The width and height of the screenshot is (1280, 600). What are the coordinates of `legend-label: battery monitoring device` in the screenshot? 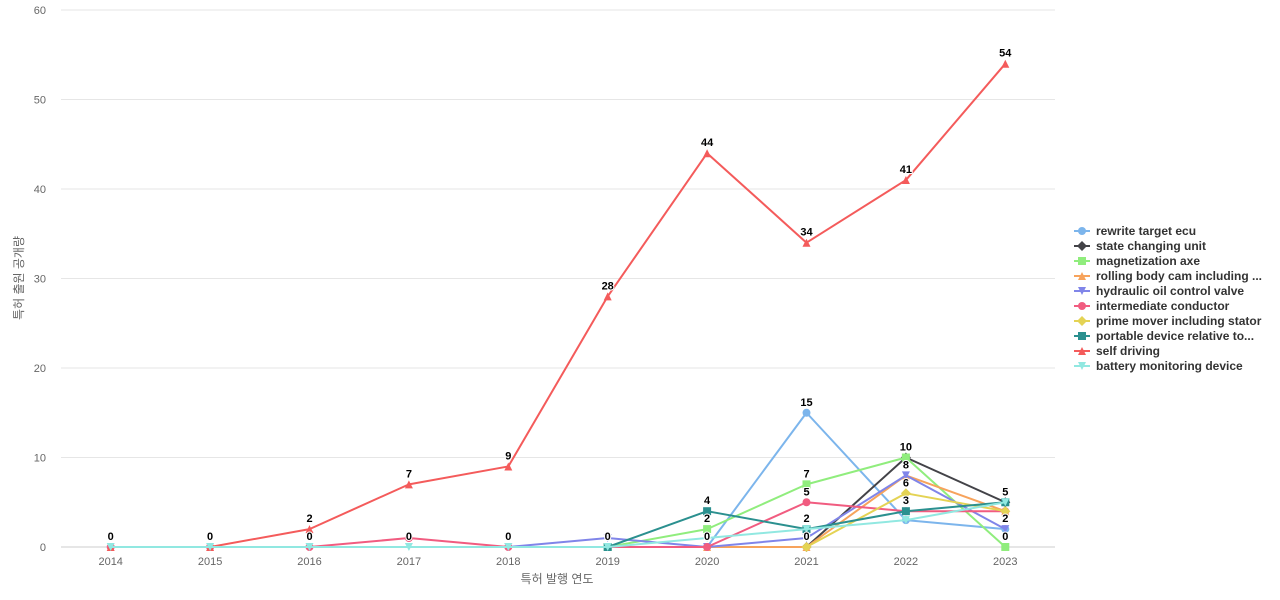 It's located at (1169, 365).